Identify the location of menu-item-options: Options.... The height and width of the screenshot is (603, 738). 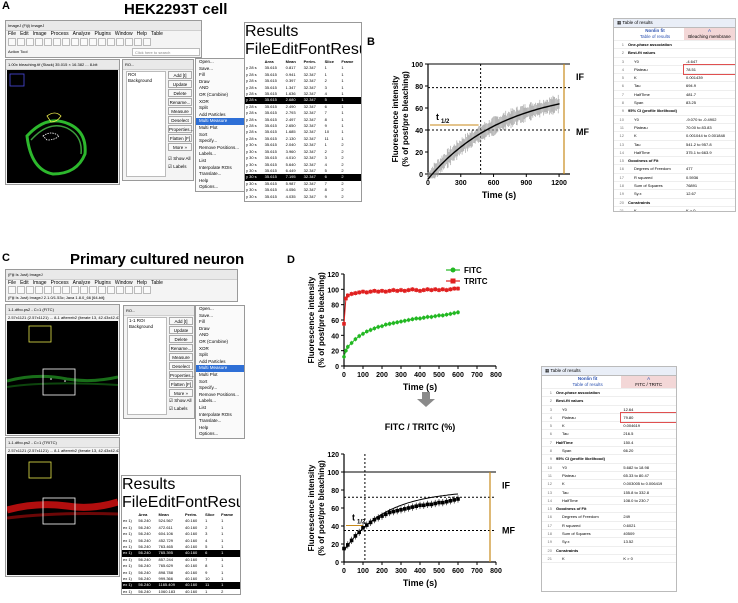
(209, 187).